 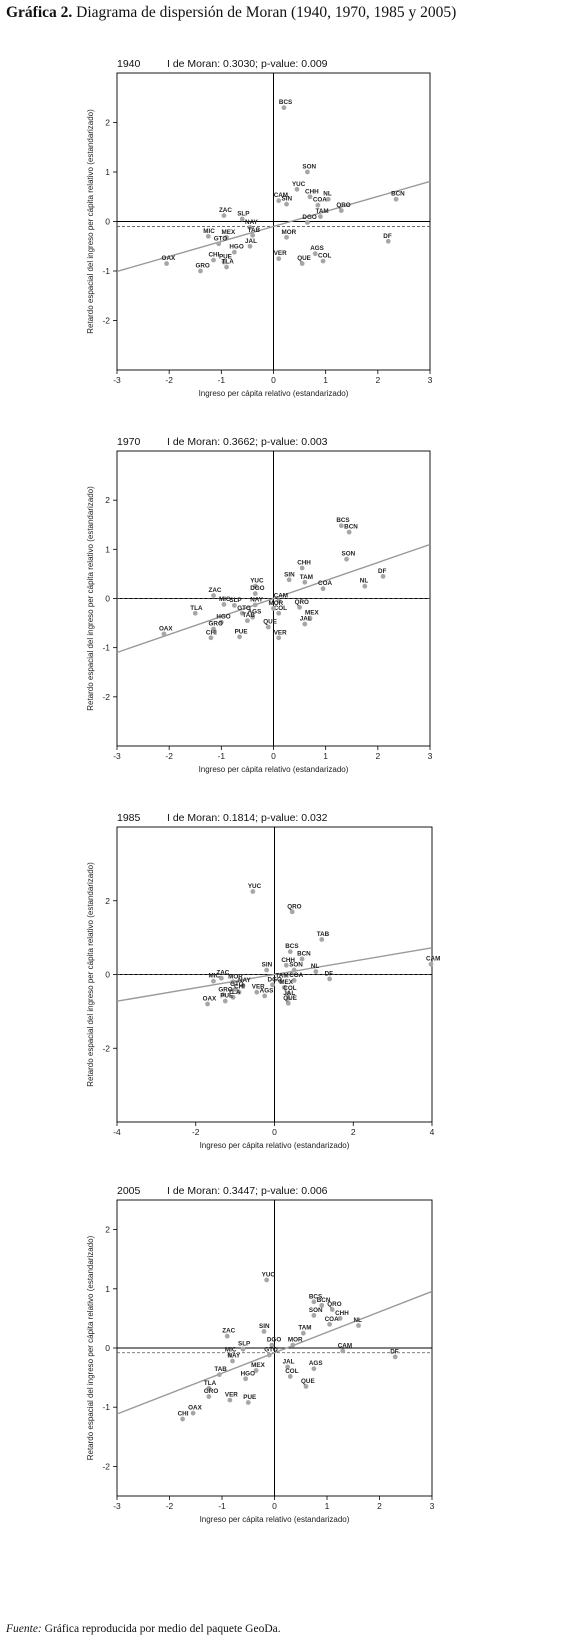 What do you see at coordinates (248, 1373) in the screenshot?
I see `point-label-hgo: HGO` at bounding box center [248, 1373].